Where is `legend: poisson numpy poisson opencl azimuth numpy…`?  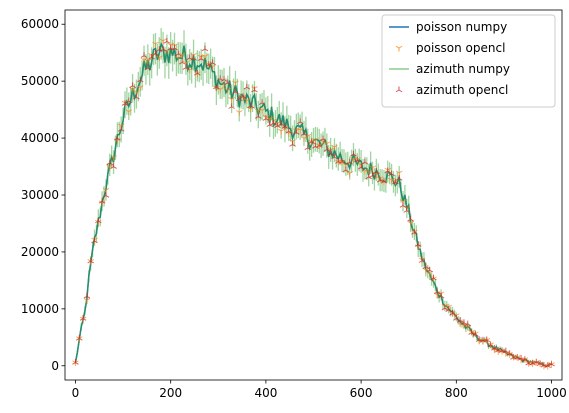
legend: poisson numpy poisson opencl azimuth numpy… is located at coordinates (468, 61).